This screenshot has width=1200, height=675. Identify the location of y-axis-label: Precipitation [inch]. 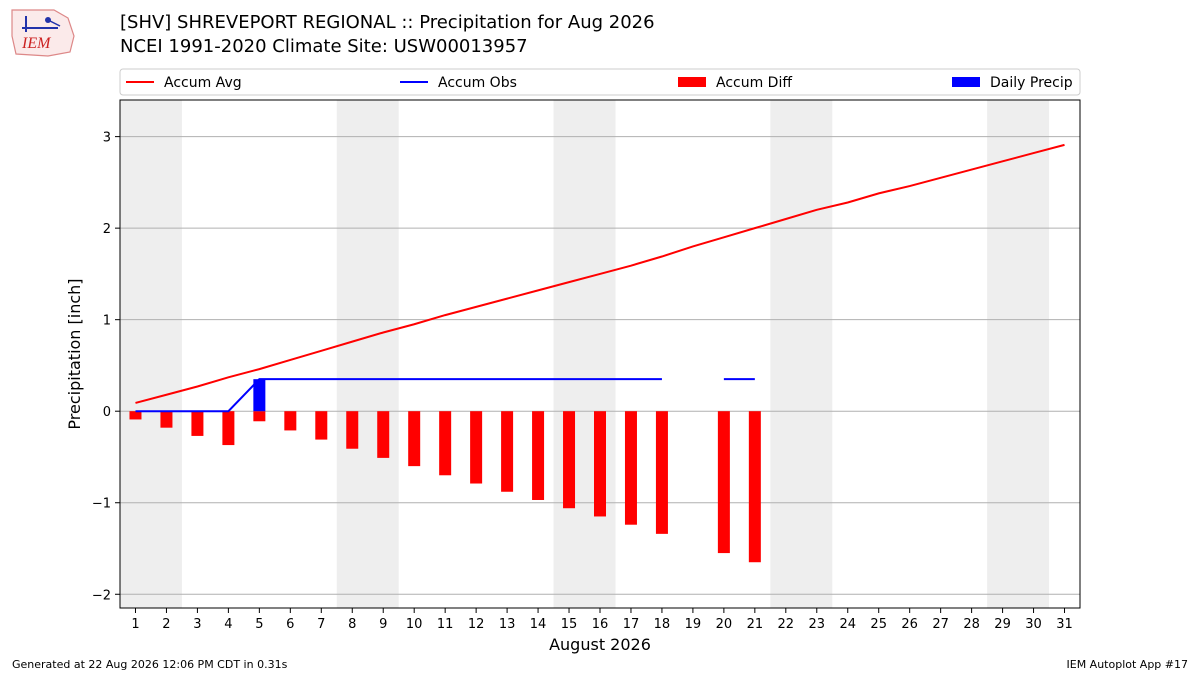
(74, 353).